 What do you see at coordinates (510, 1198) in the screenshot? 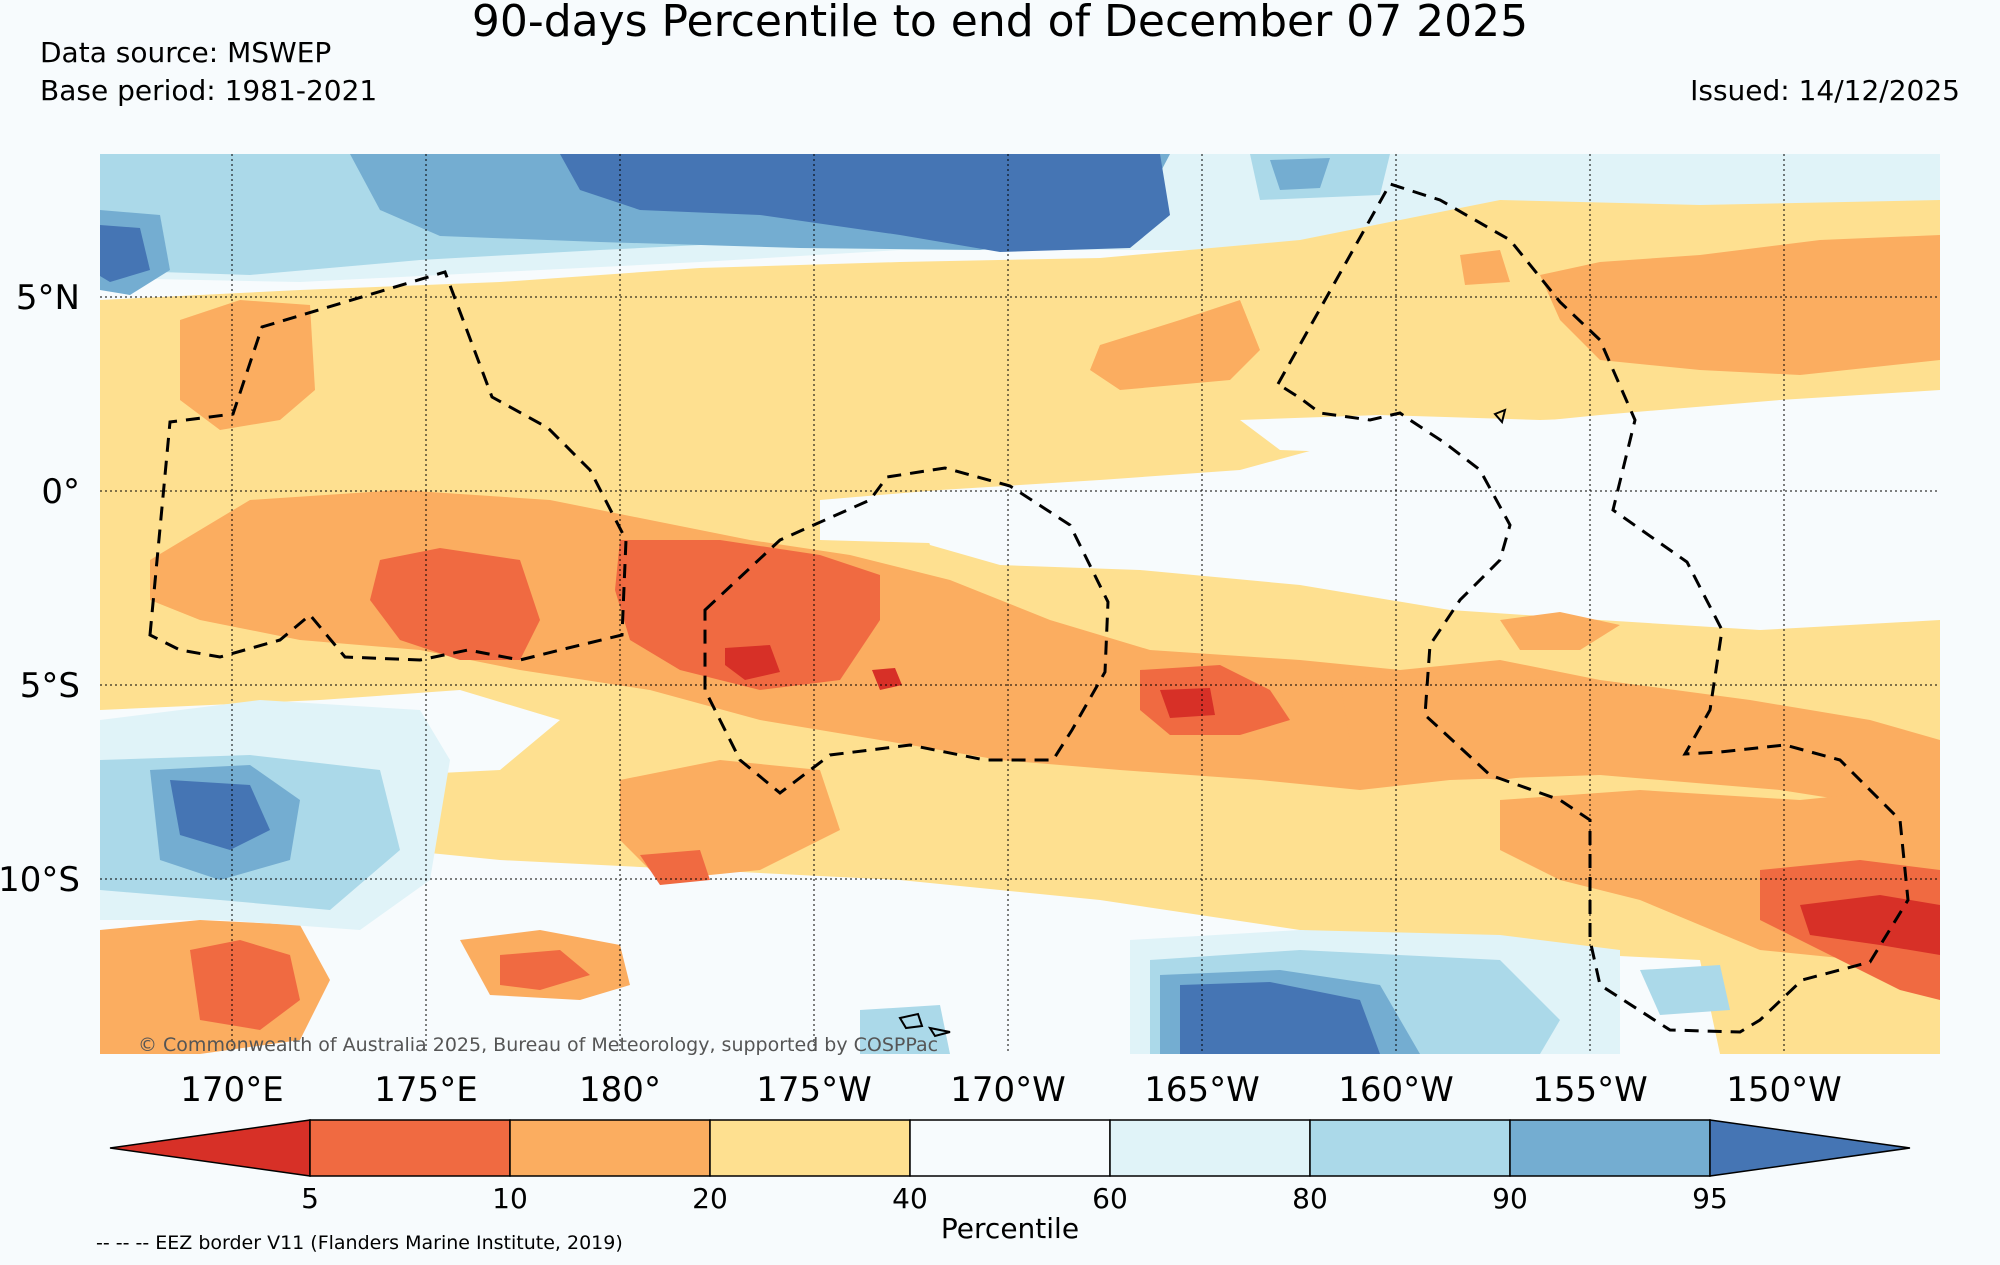
I see `colorbar-tick: 10` at bounding box center [510, 1198].